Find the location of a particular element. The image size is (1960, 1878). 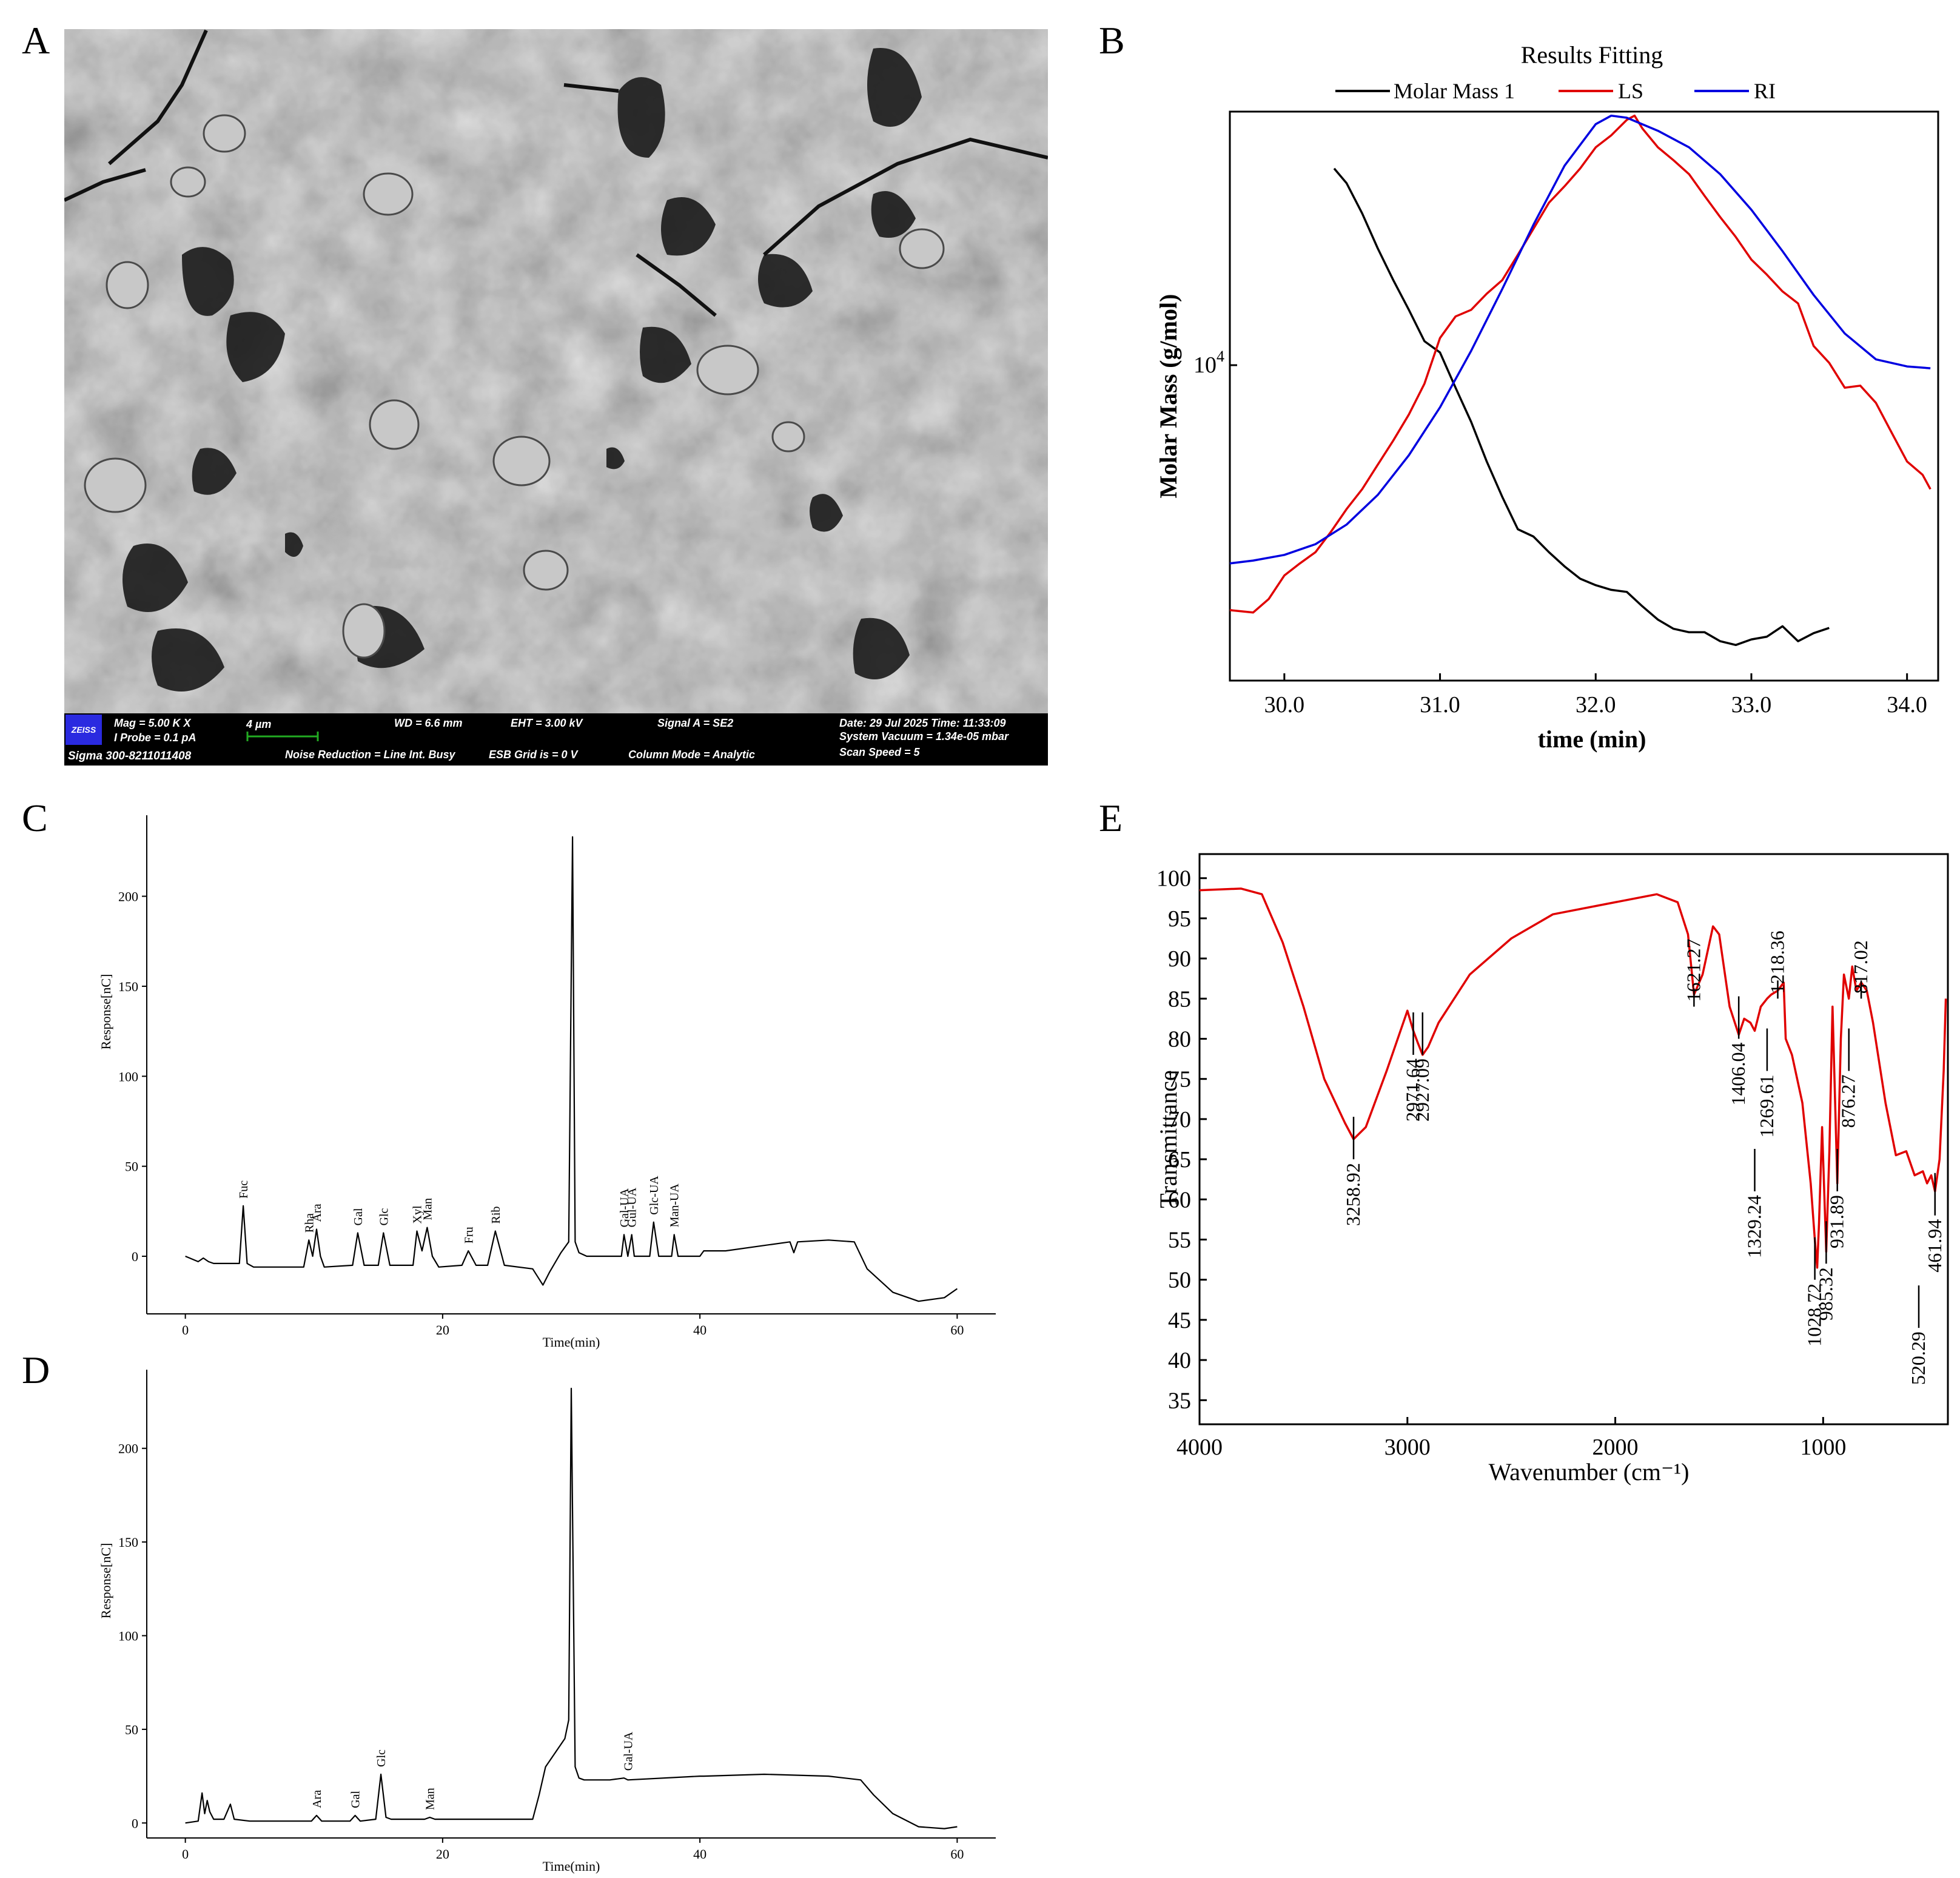

peak-label: Ara is located at coordinates (317, 1799).